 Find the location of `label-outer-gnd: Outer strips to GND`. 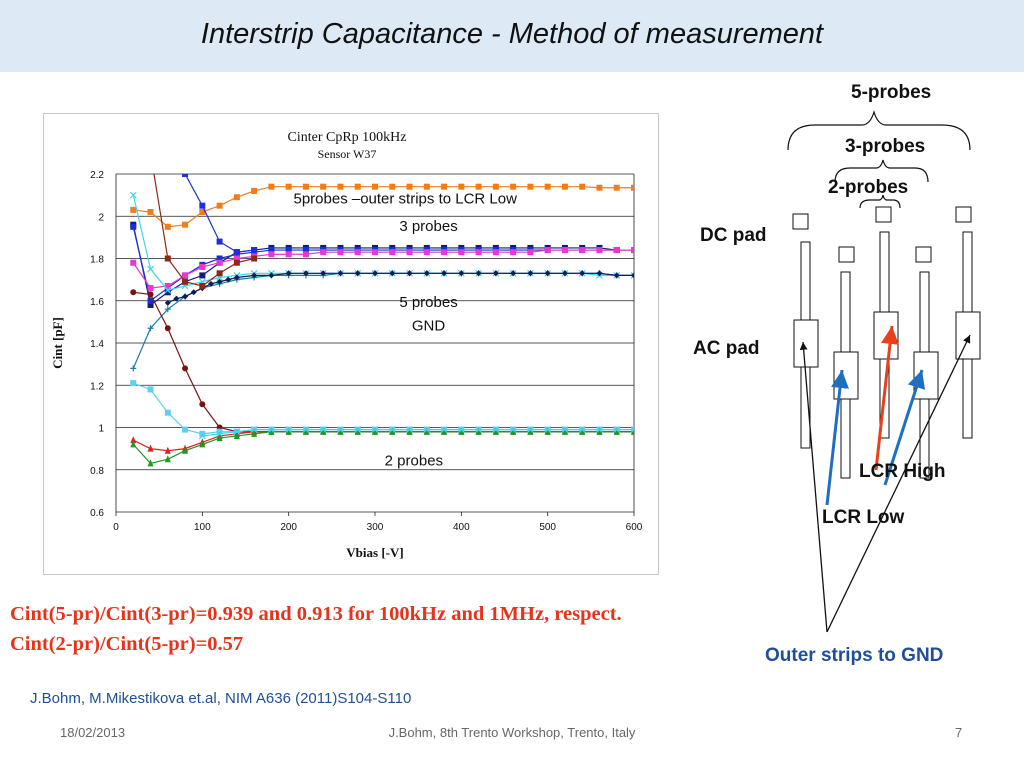

label-outer-gnd: Outer strips to GND is located at coordinates (854, 655).